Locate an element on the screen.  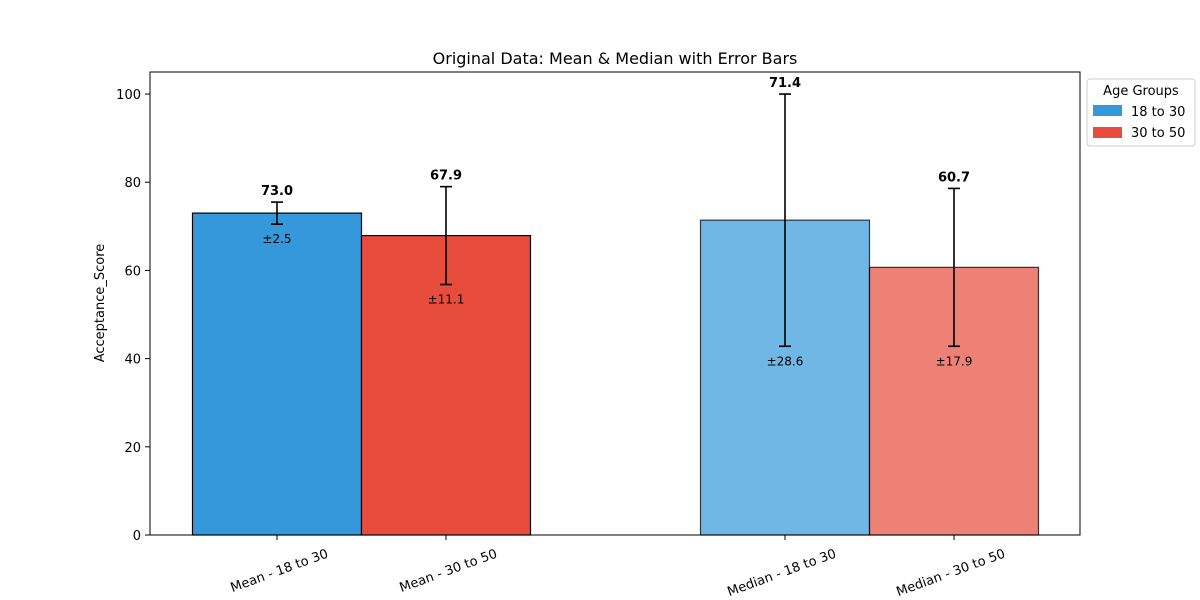
y-tick-label-60: 60 is located at coordinates (132, 271).